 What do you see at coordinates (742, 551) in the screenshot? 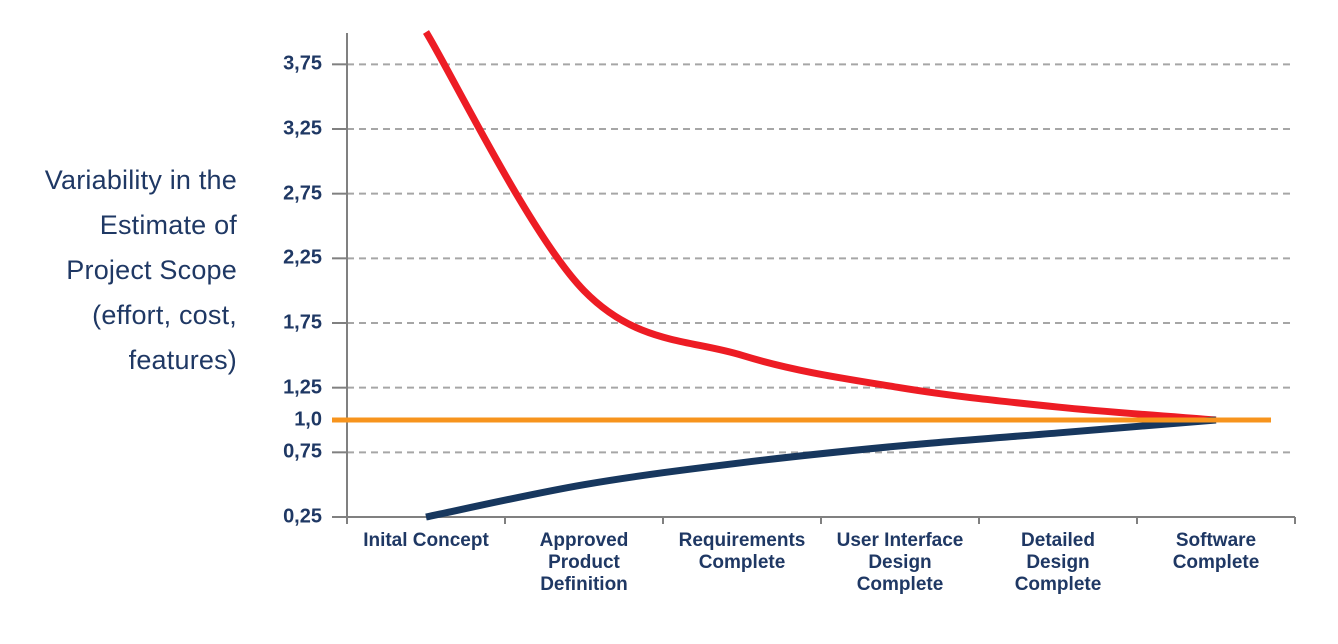
I see `category-label: Requirements Complete` at bounding box center [742, 551].